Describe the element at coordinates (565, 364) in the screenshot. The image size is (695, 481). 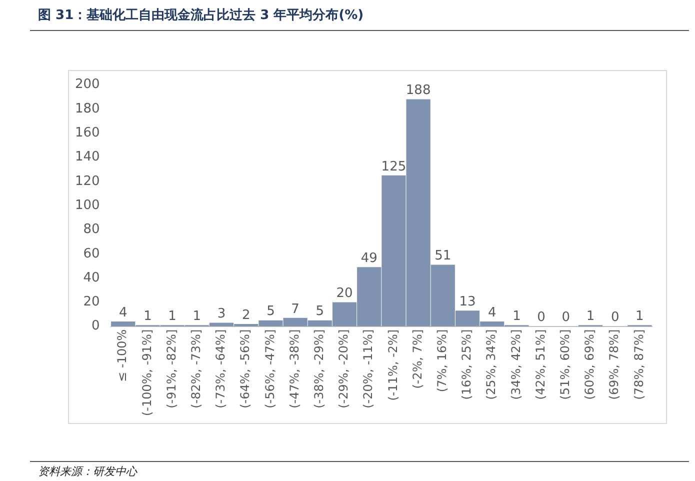
I see `x-tick-label: (51%, 60%]` at that location.